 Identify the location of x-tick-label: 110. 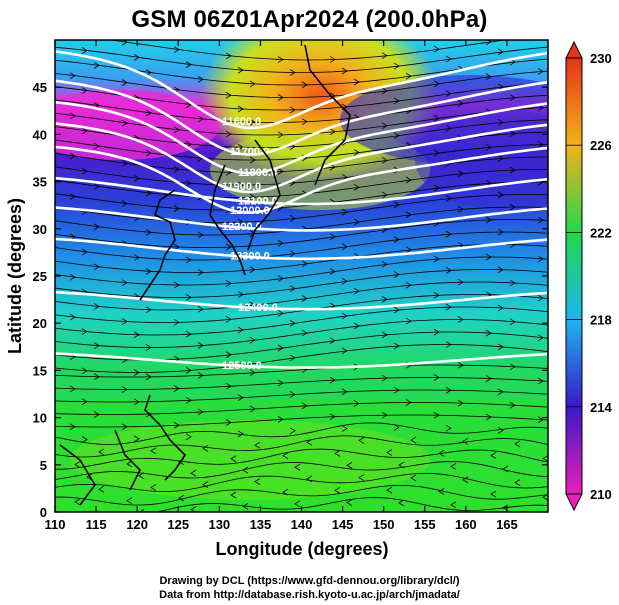
(55, 524).